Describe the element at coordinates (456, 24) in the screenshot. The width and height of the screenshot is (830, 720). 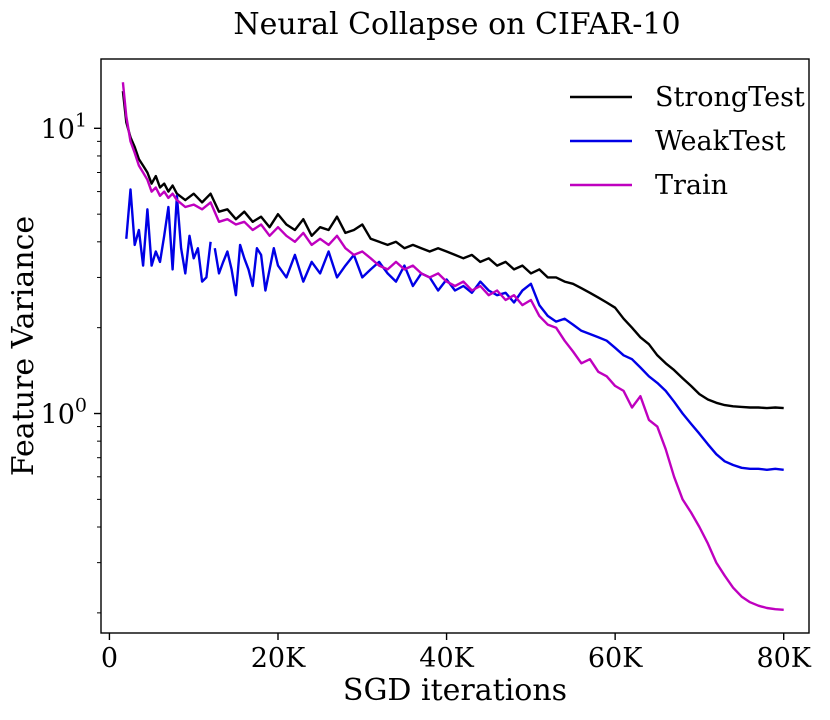
I see `chart-title: Neural Collapse on CIFAR-10` at that location.